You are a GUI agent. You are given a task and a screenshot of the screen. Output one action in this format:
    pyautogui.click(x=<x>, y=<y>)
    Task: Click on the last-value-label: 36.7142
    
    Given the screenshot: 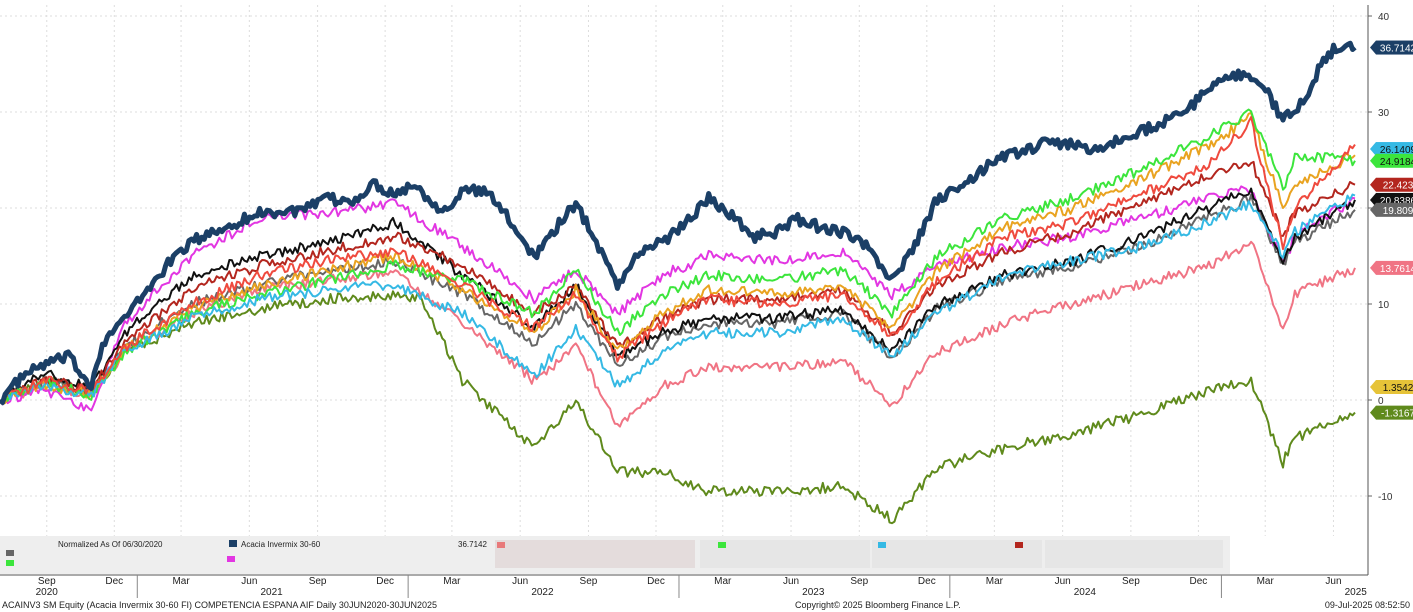 What is the action you would take?
    pyautogui.click(x=1391, y=47)
    